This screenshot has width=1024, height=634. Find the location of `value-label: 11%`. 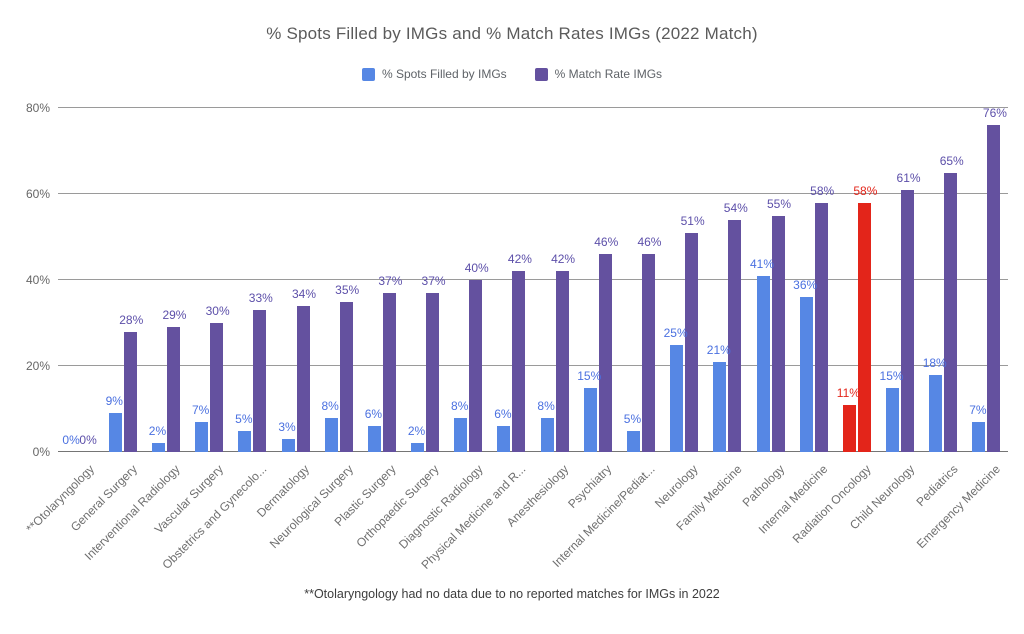

value-label: 11% is located at coordinates (848, 392).